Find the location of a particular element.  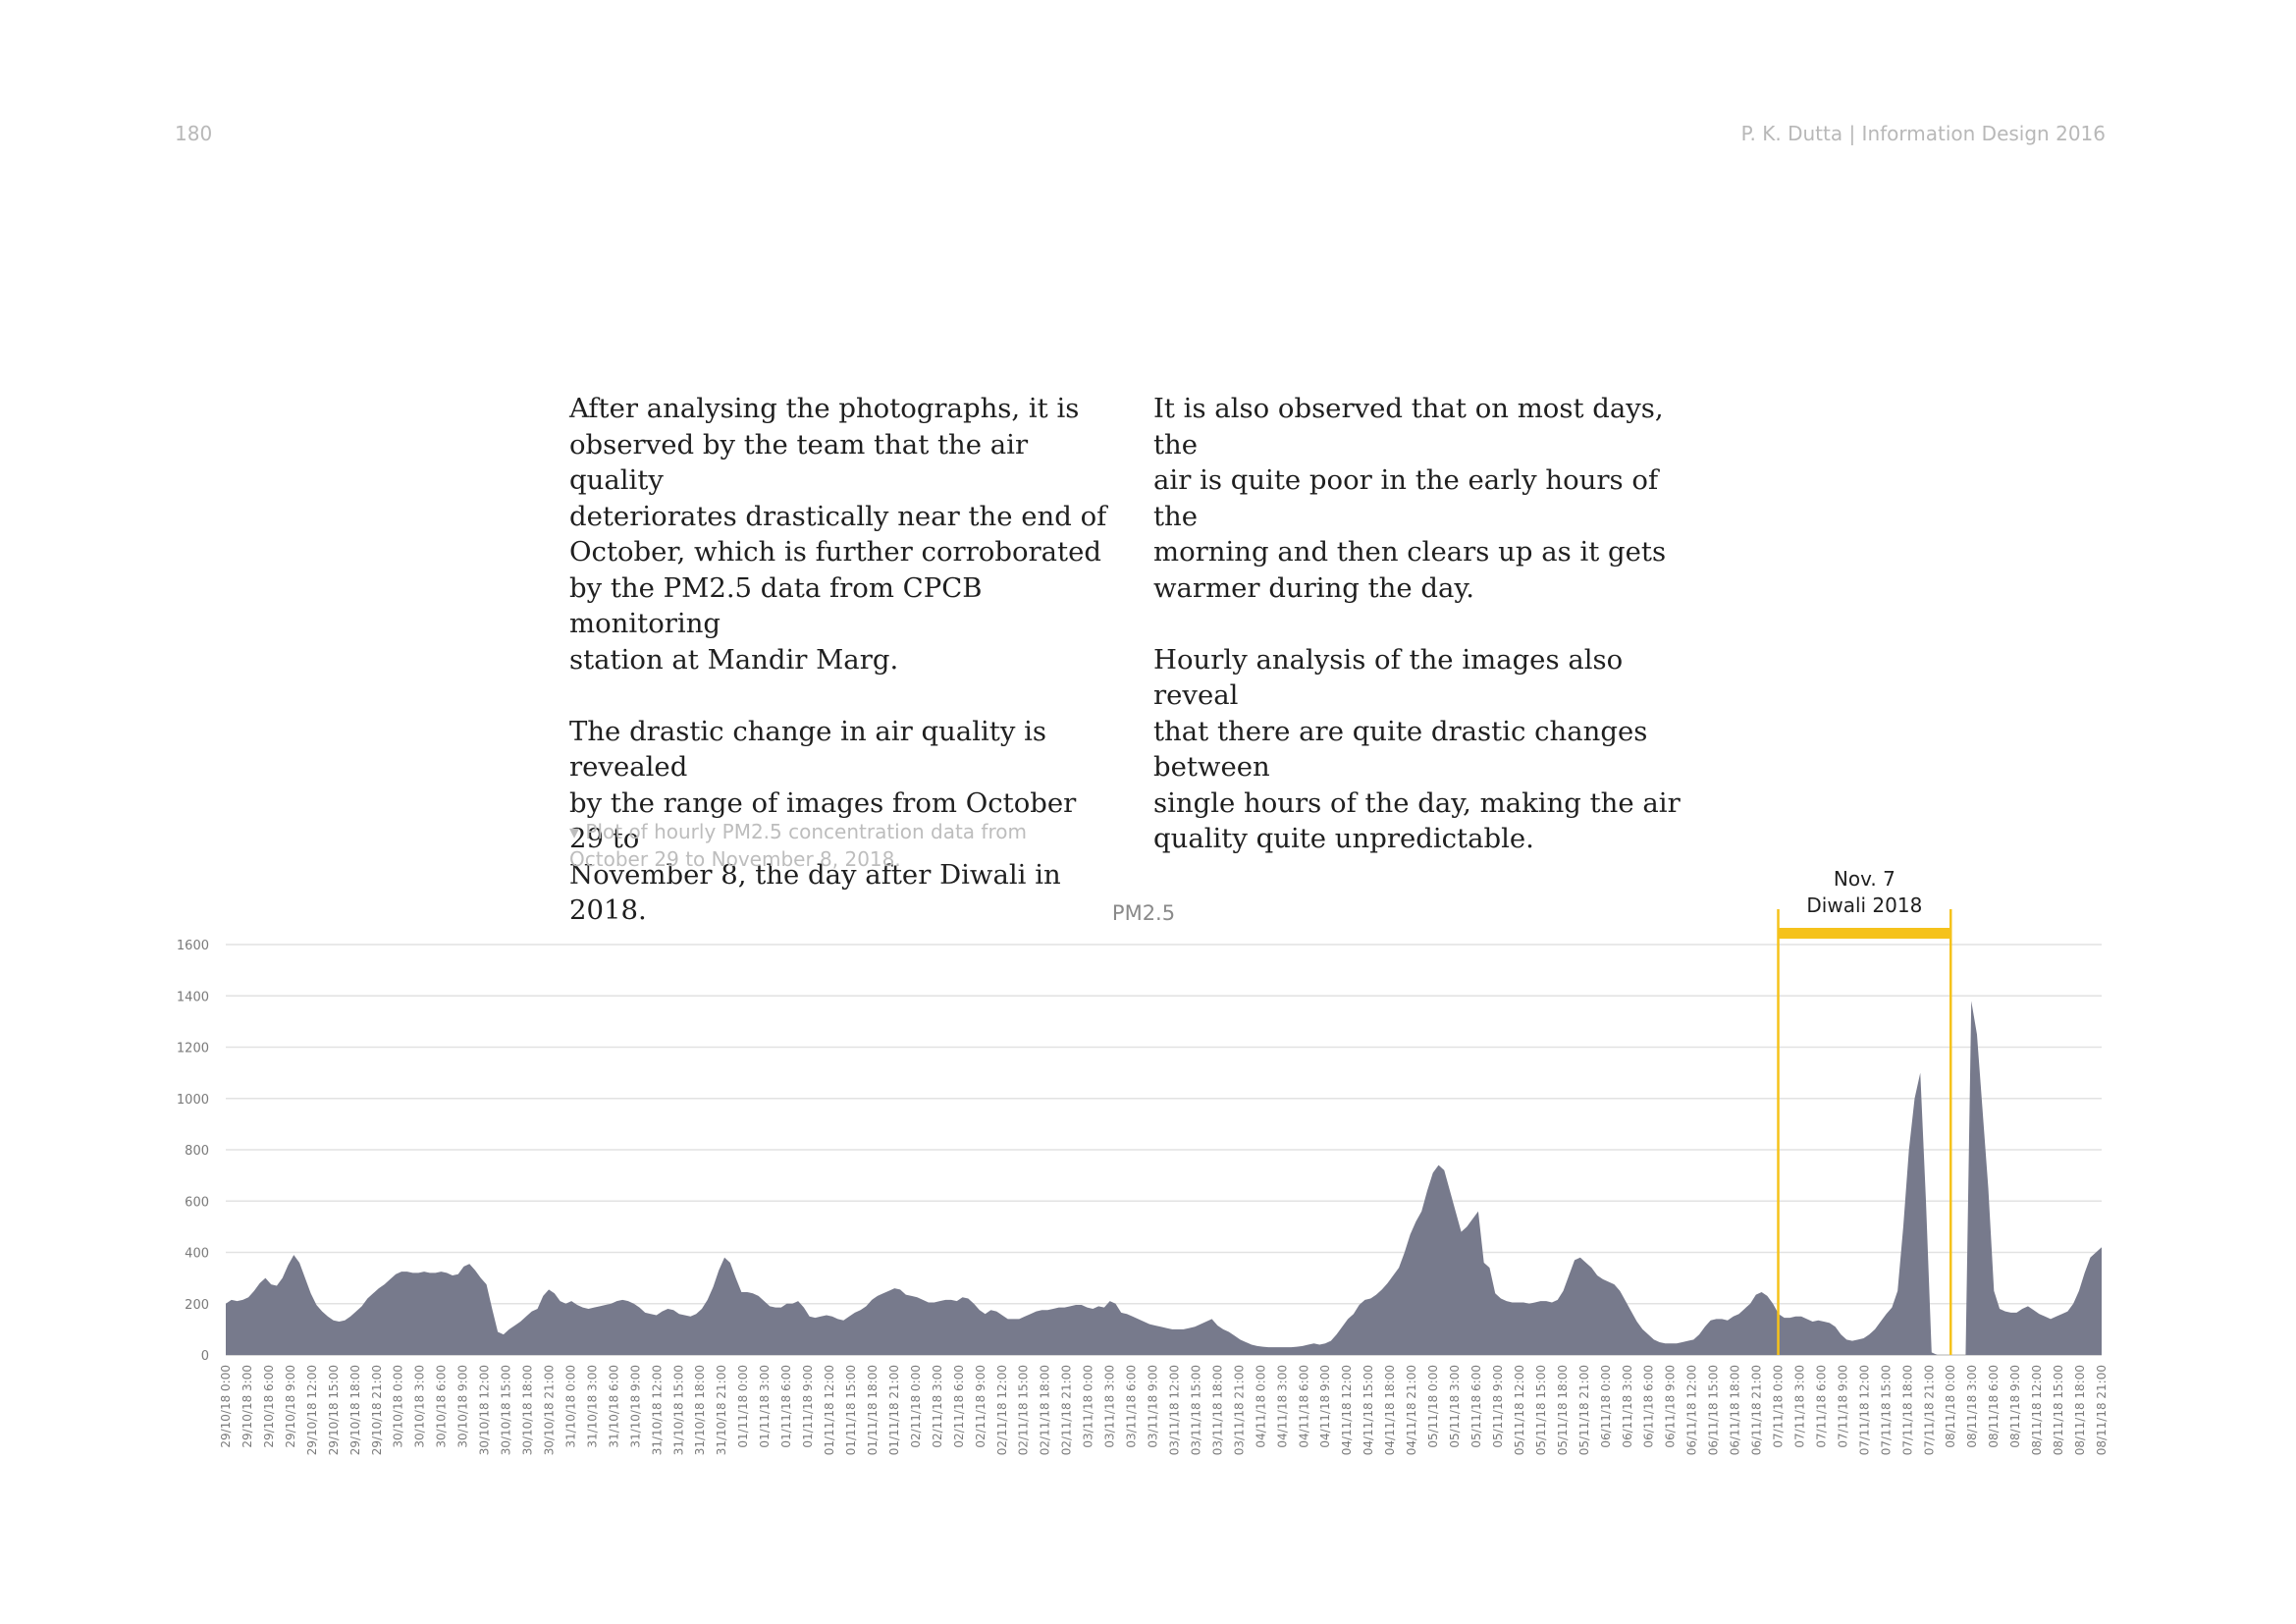

x-tick-label: 01/11/18 15:00 is located at coordinates (851, 1410).